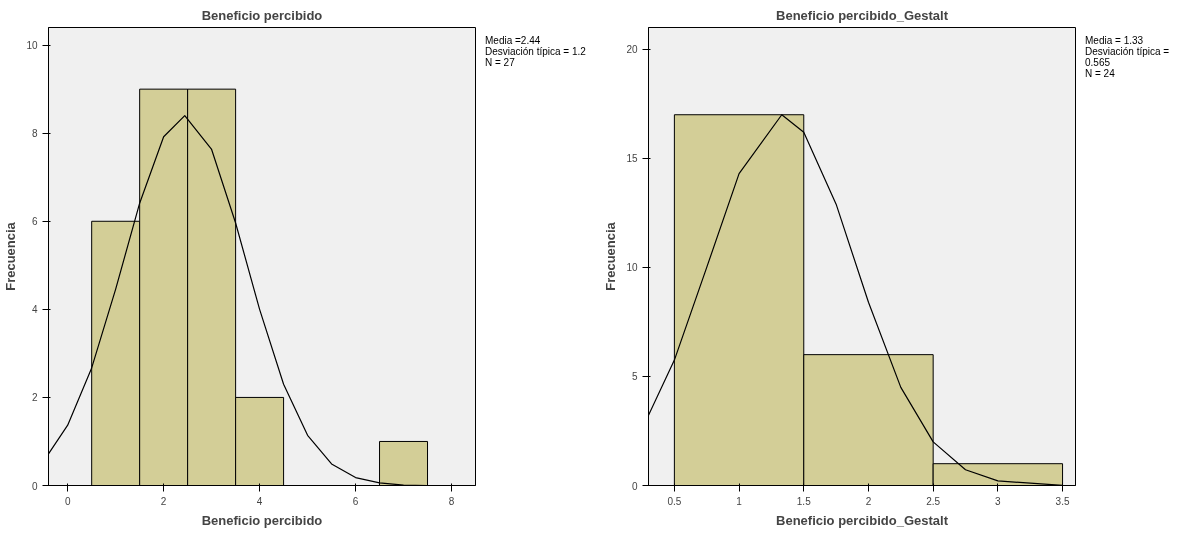  What do you see at coordinates (34, 310) in the screenshot?
I see `y-tick-label: 4` at bounding box center [34, 310].